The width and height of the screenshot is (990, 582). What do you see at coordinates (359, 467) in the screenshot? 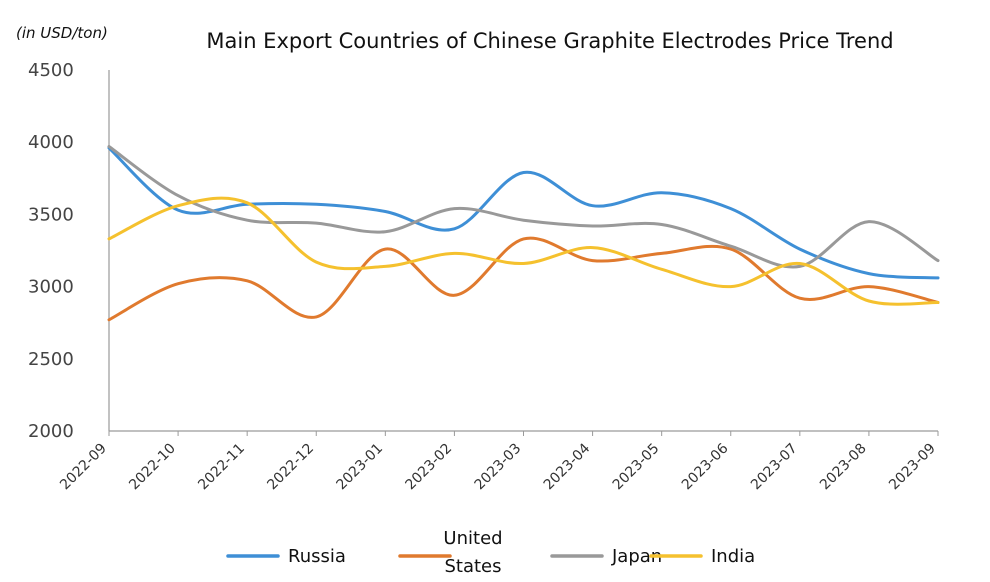
I see `x-tick-label: 2023-01` at bounding box center [359, 467].